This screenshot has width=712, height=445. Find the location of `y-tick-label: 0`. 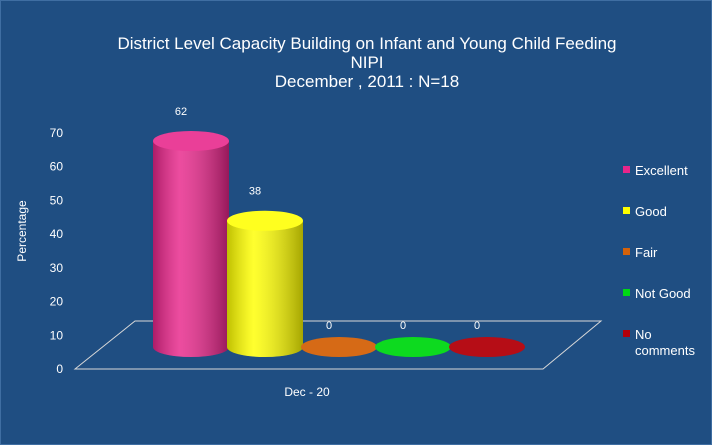

y-tick-label: 0 is located at coordinates (59, 369).